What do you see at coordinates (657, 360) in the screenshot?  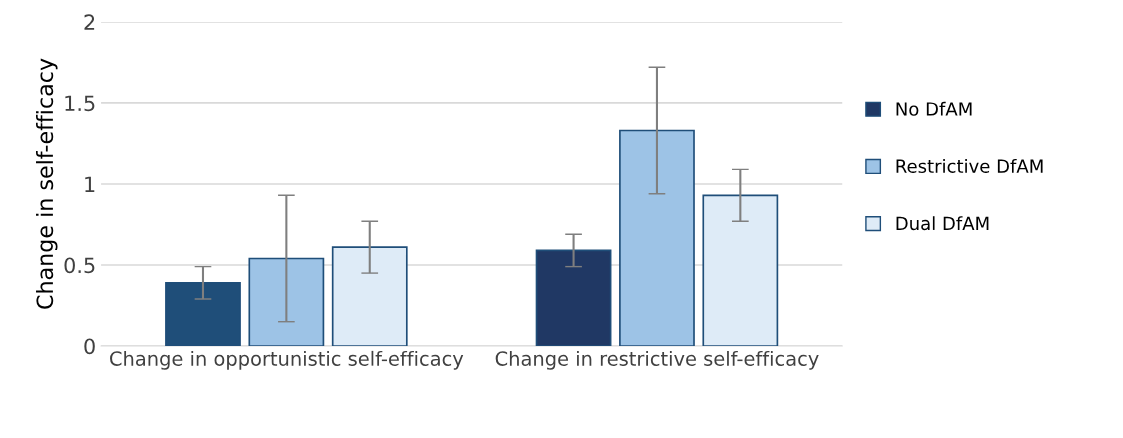 I see `x-tick-label: Change in restrictive self-efficacy` at bounding box center [657, 360].